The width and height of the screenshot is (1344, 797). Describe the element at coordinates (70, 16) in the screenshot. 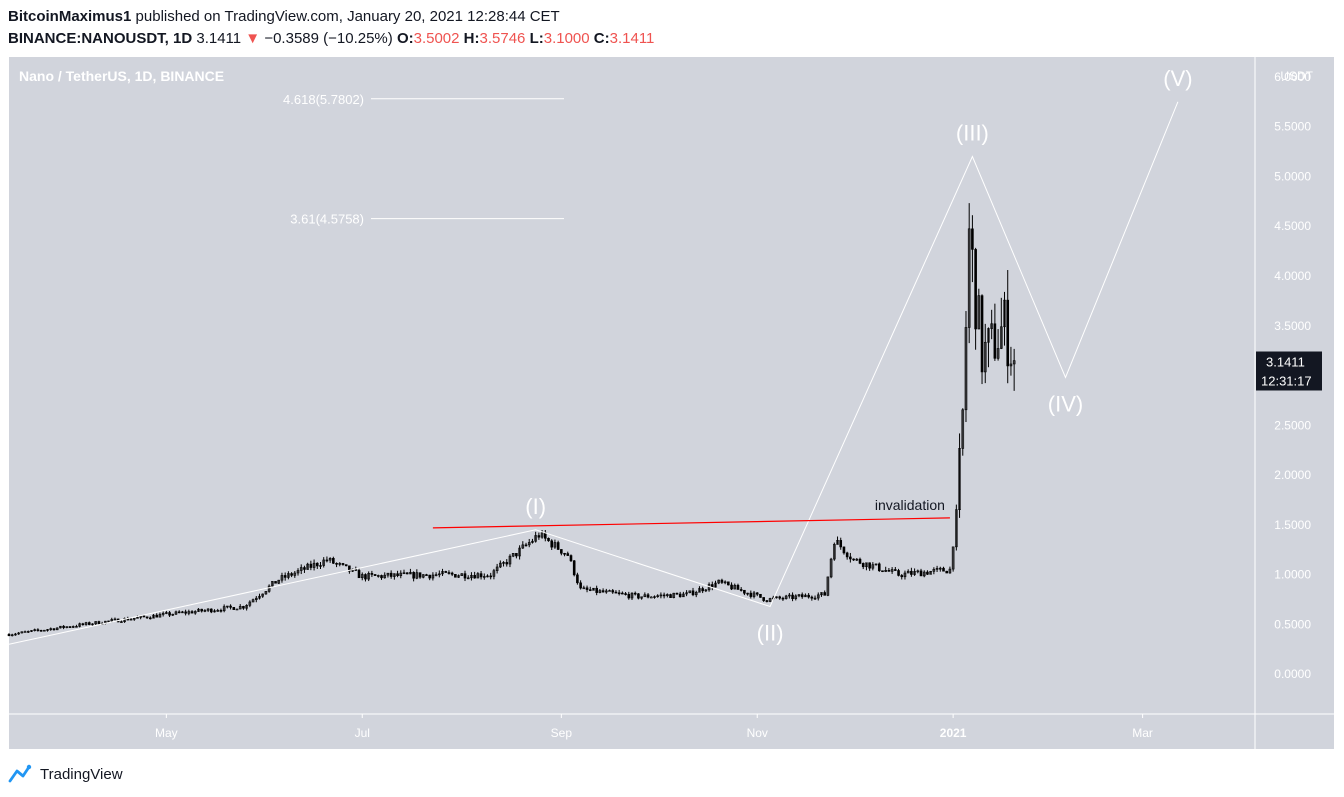

I see `author-name: BitcoinMaximus1` at that location.